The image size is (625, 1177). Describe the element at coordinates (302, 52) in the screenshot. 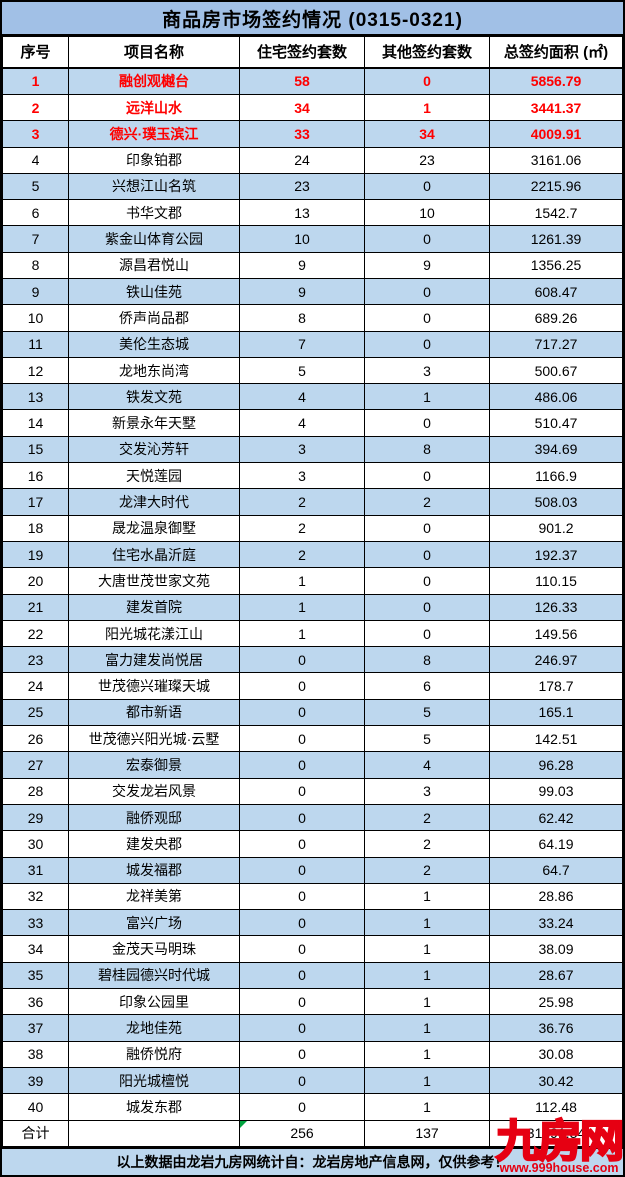

I see `col-header-residential: 住宅签约套数` at that location.